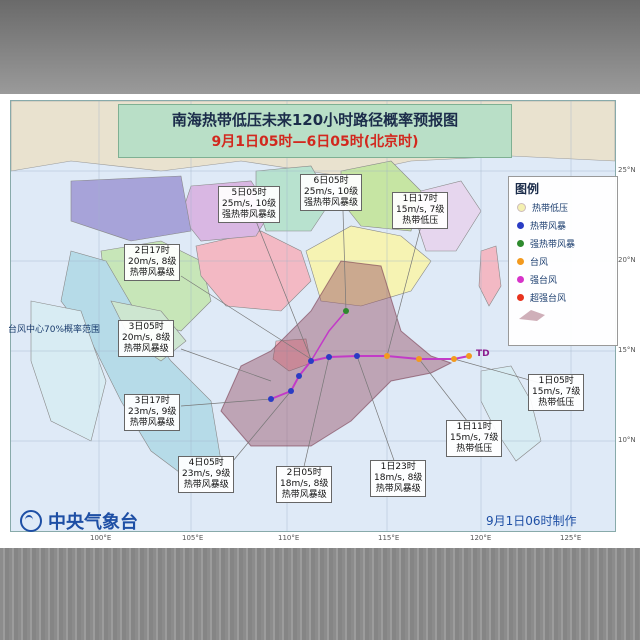 The image size is (640, 640). Describe the element at coordinates (304, 484) in the screenshot. I see `forecast-label: 2日05时 18m/s, 8级 热带风暴级` at that location.